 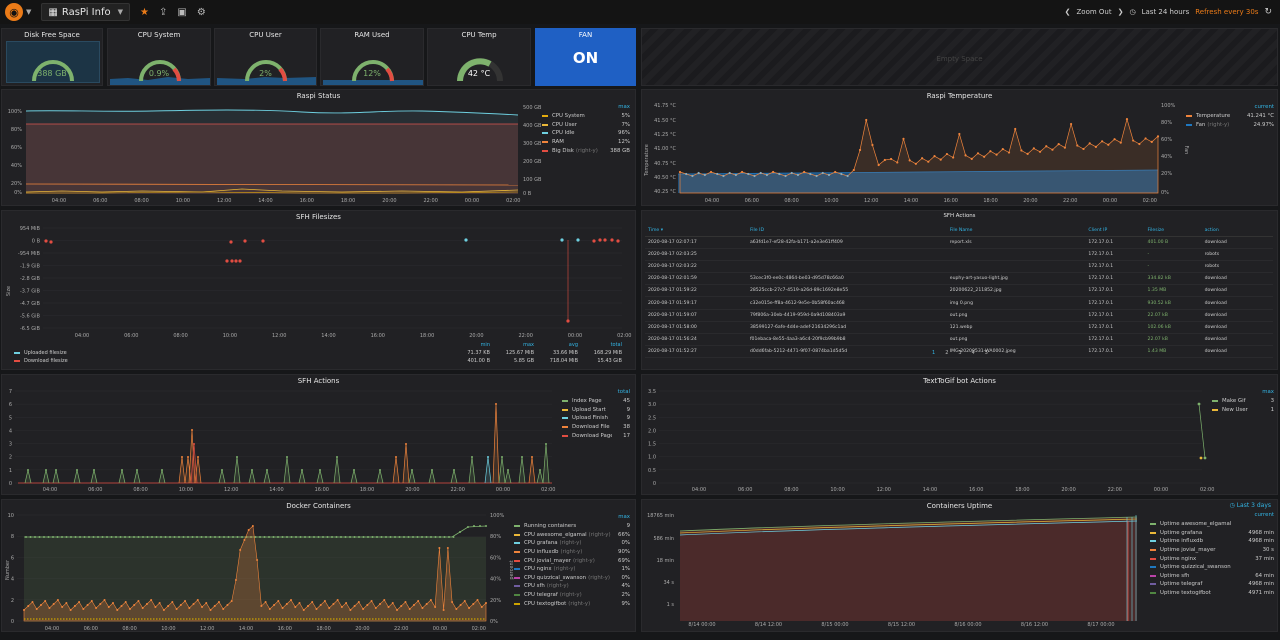 I want to click on legend-item: CPU nginx (right-y) 1%, so click(x=572, y=569).